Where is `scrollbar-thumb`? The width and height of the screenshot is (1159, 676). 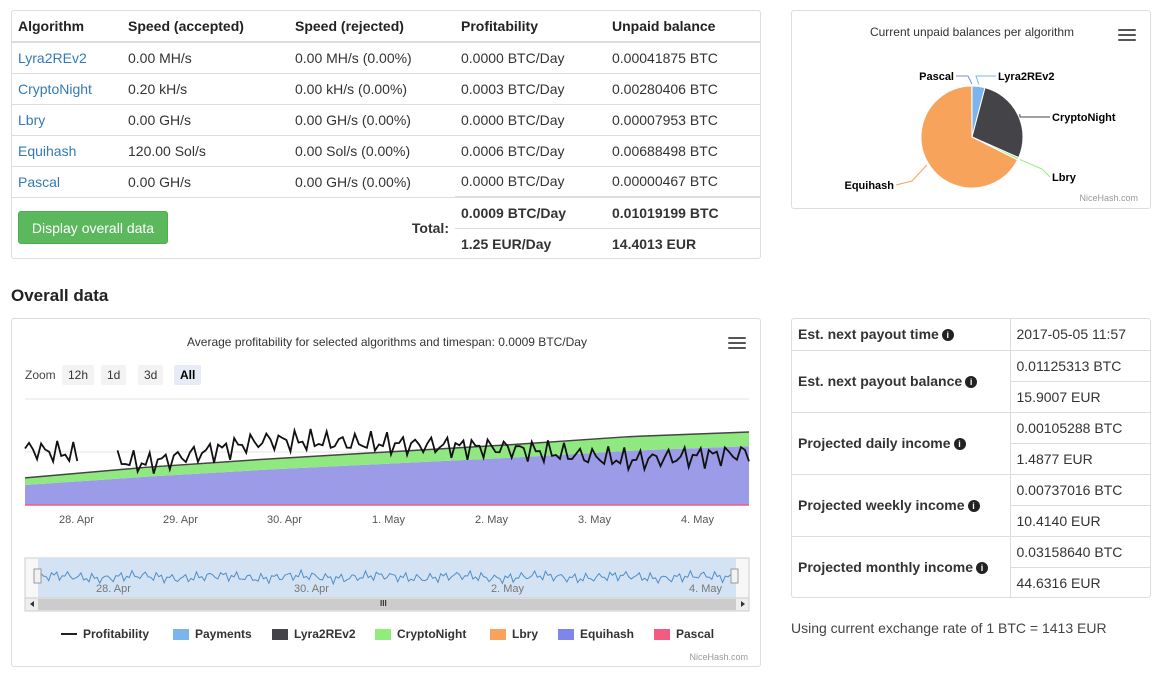 scrollbar-thumb is located at coordinates (387, 604).